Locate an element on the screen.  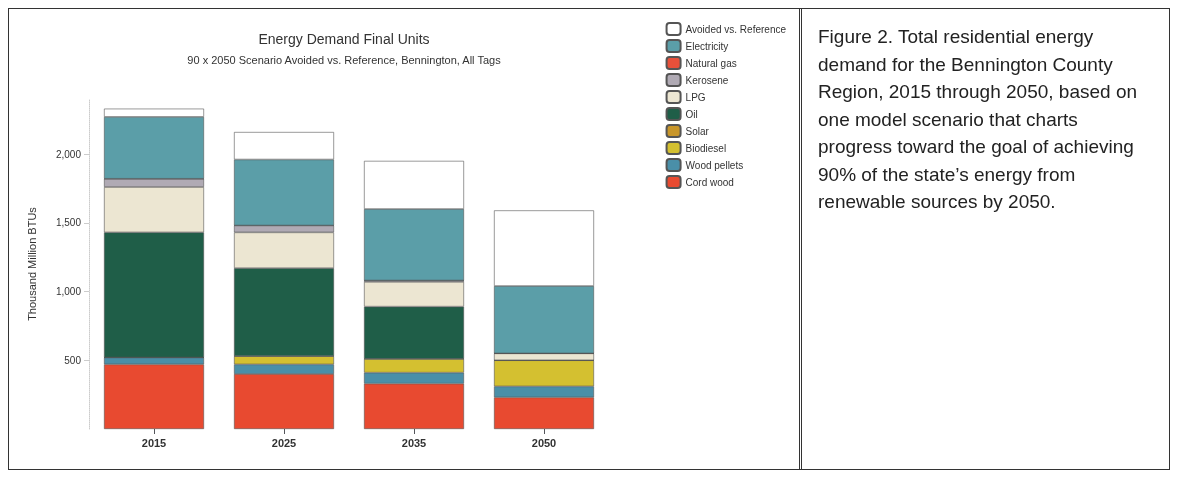
x-tick-label: 2035 is located at coordinates (414, 442).